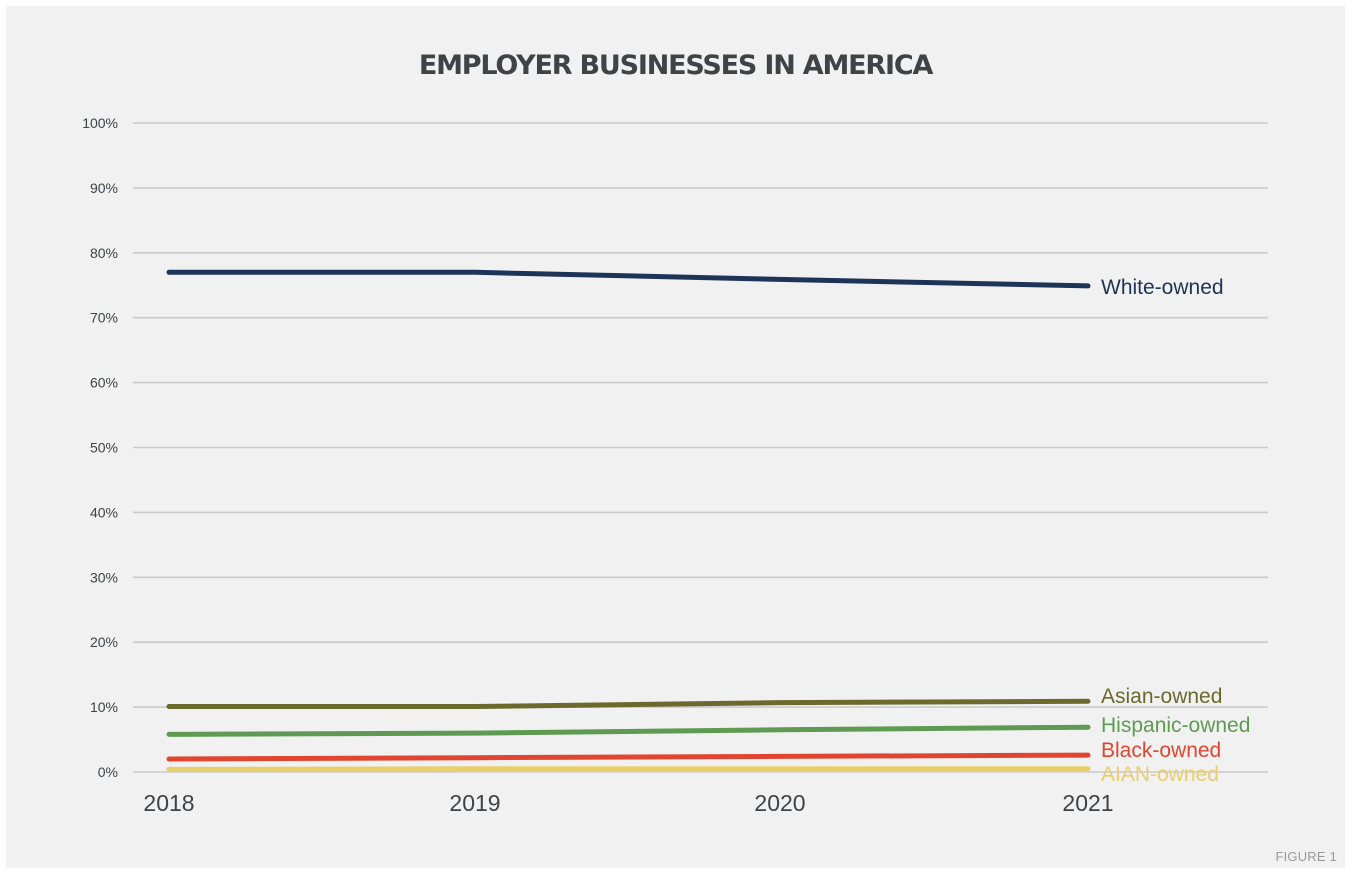 Image resolution: width=1351 pixels, height=874 pixels. What do you see at coordinates (676, 65) in the screenshot?
I see `chart-title: EMPLOYER BUSINESSES IN AMERICA` at bounding box center [676, 65].